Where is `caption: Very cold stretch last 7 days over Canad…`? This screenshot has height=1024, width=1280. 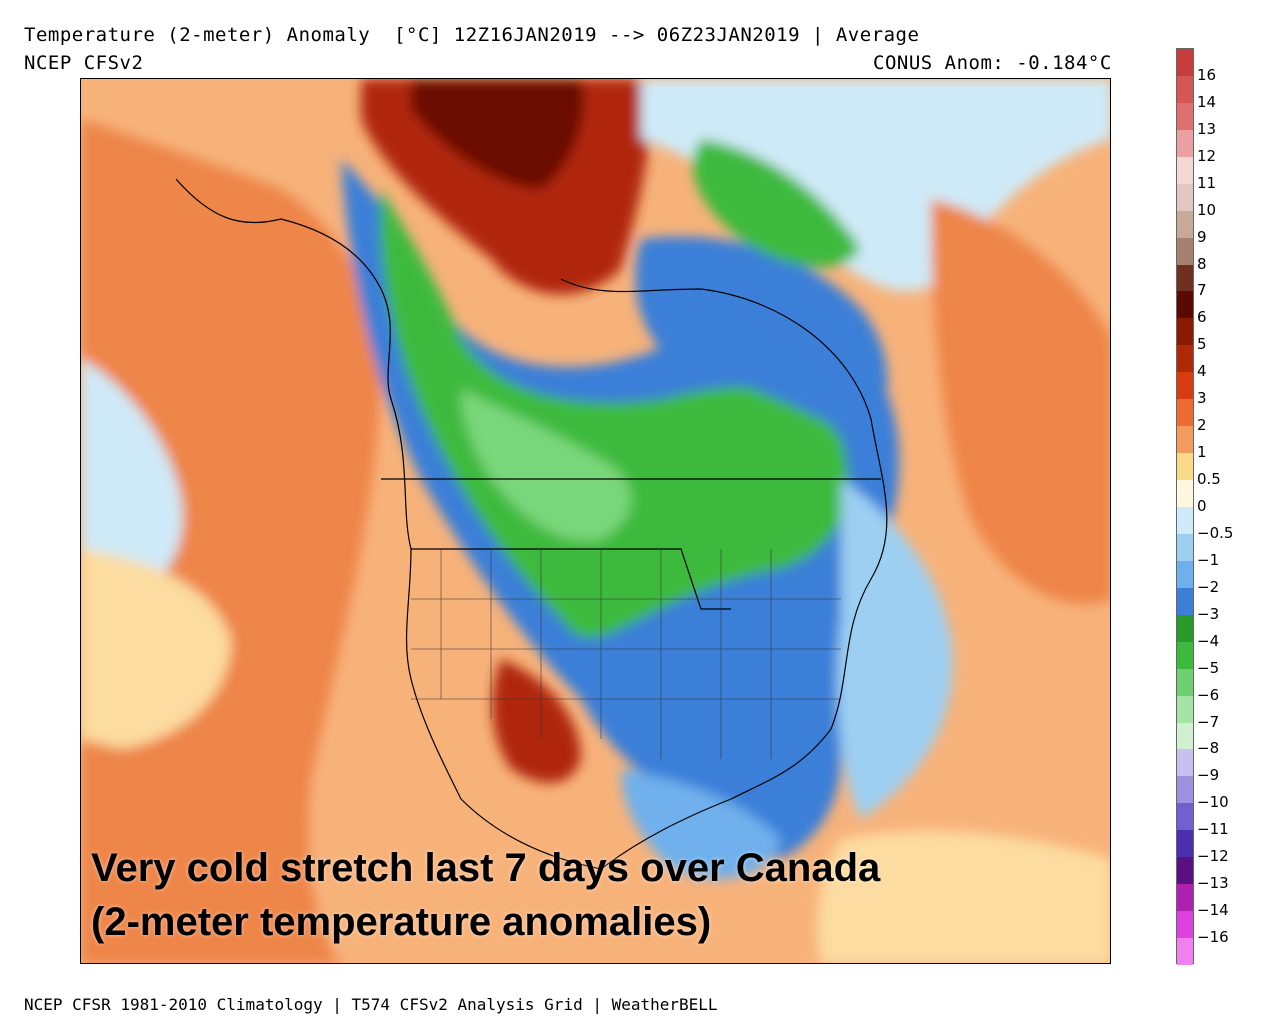 caption: Very cold stretch last 7 days over Canad… is located at coordinates (485, 895).